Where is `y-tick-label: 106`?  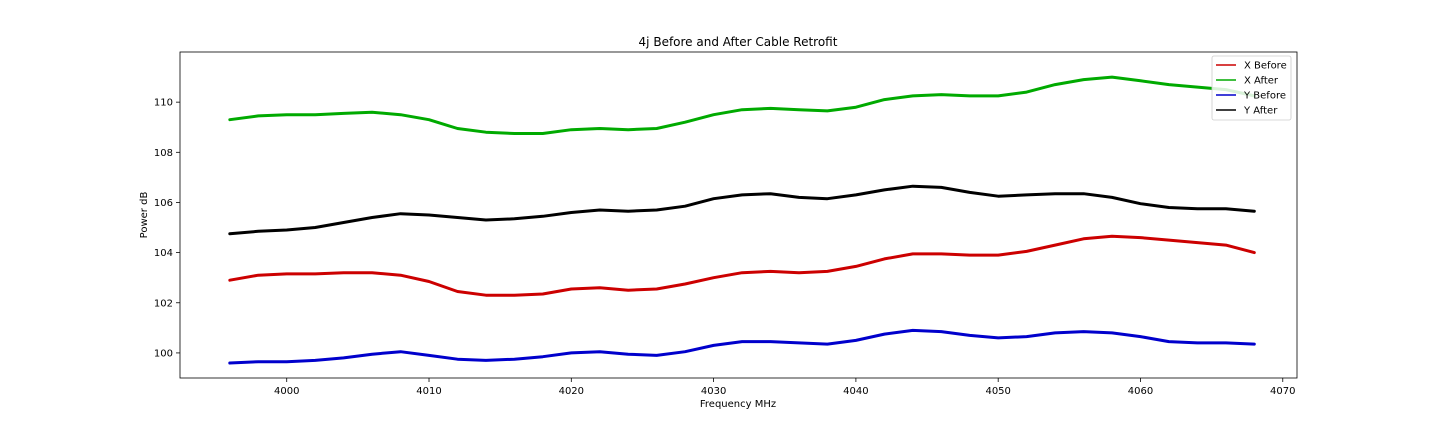 y-tick-label: 106 is located at coordinates (163, 203).